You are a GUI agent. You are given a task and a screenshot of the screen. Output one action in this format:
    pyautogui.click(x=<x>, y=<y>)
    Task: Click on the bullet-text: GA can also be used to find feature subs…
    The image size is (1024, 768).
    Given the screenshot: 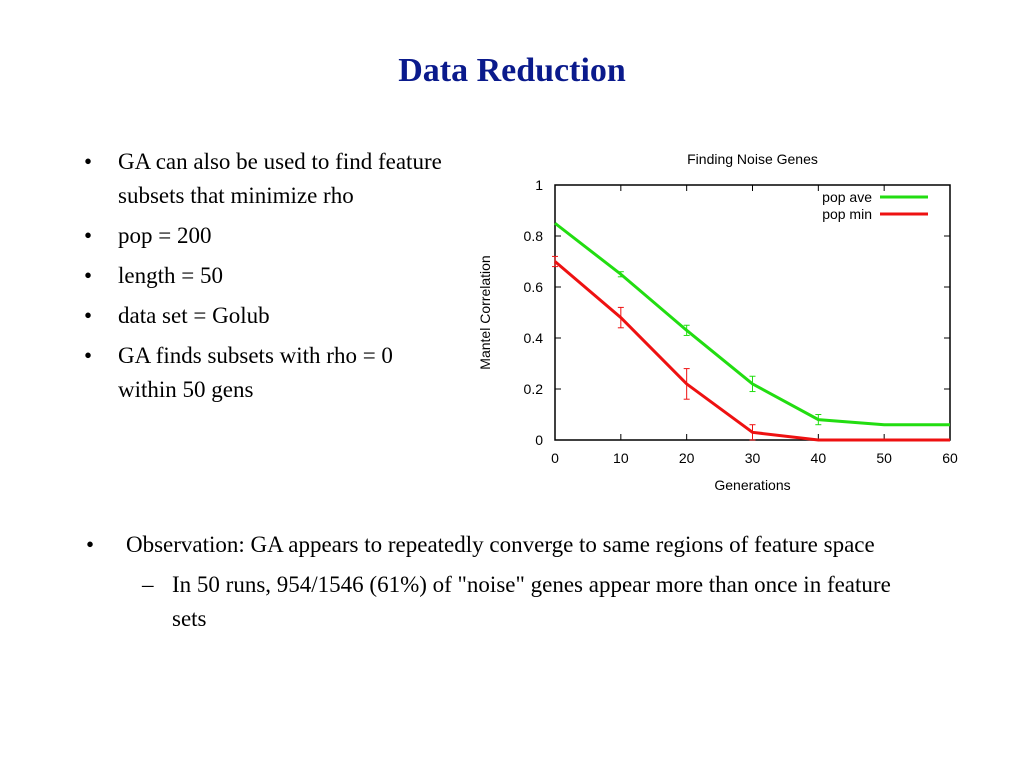 What is the action you would take?
    pyautogui.click(x=280, y=178)
    